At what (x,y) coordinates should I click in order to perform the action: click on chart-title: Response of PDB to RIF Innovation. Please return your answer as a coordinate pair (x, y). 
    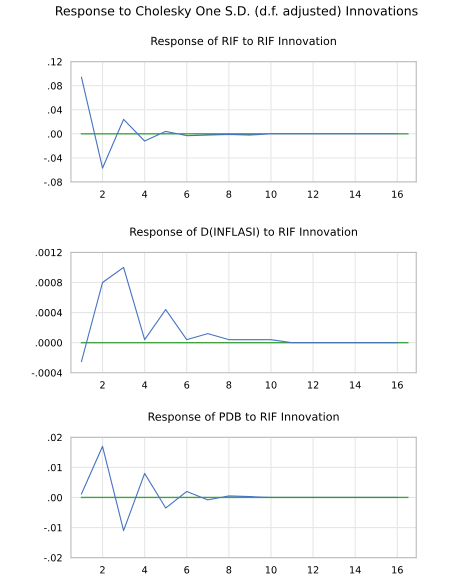
    Looking at the image, I should click on (243, 417).